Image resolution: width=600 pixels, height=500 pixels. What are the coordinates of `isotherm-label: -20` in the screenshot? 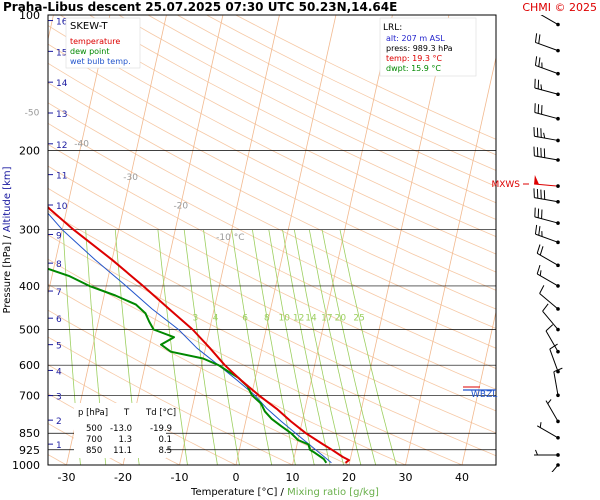 It's located at (180, 207).